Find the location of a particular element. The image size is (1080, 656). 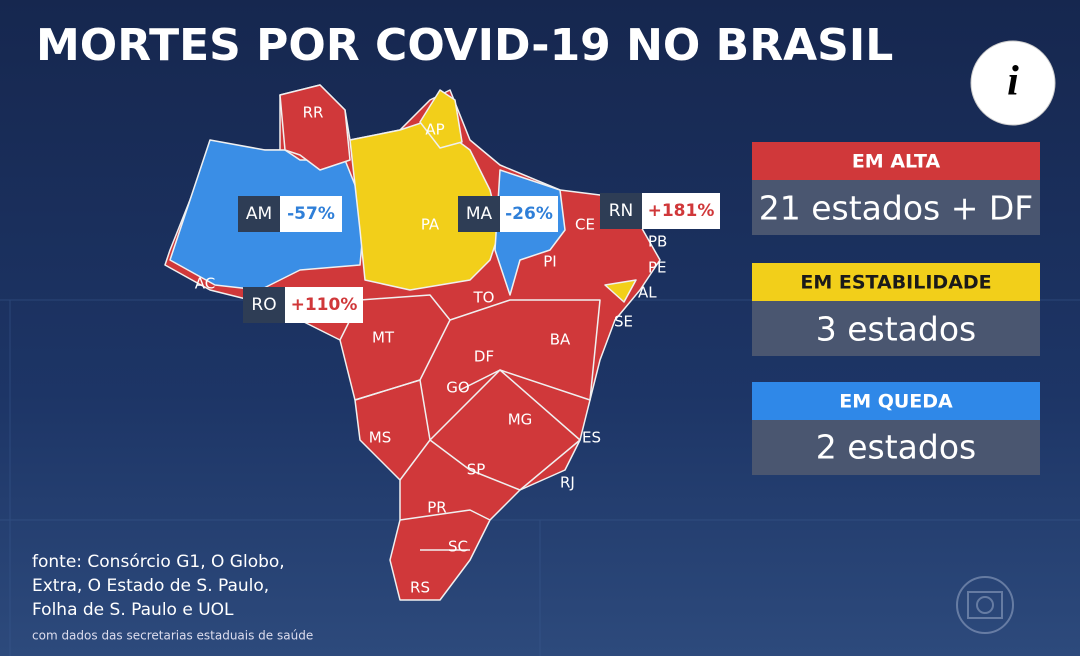

callout-state: AM is located at coordinates (259, 214).